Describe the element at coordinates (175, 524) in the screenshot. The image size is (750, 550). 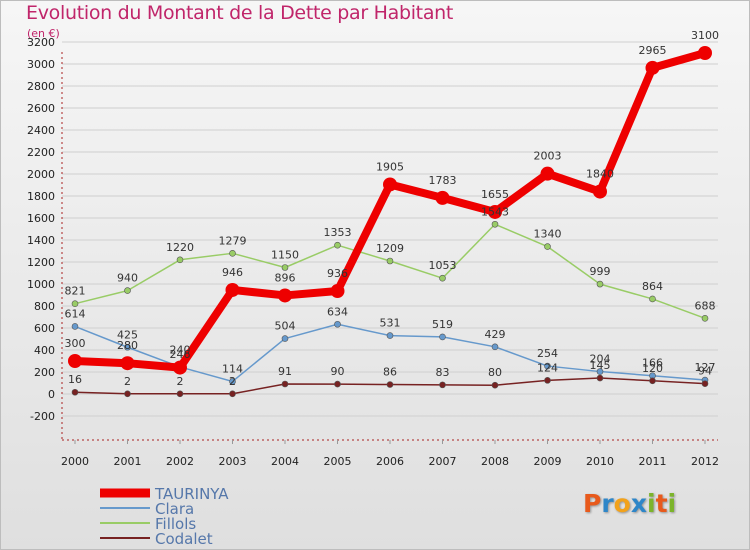
I see `legend-label-fillols: Fillols` at that location.